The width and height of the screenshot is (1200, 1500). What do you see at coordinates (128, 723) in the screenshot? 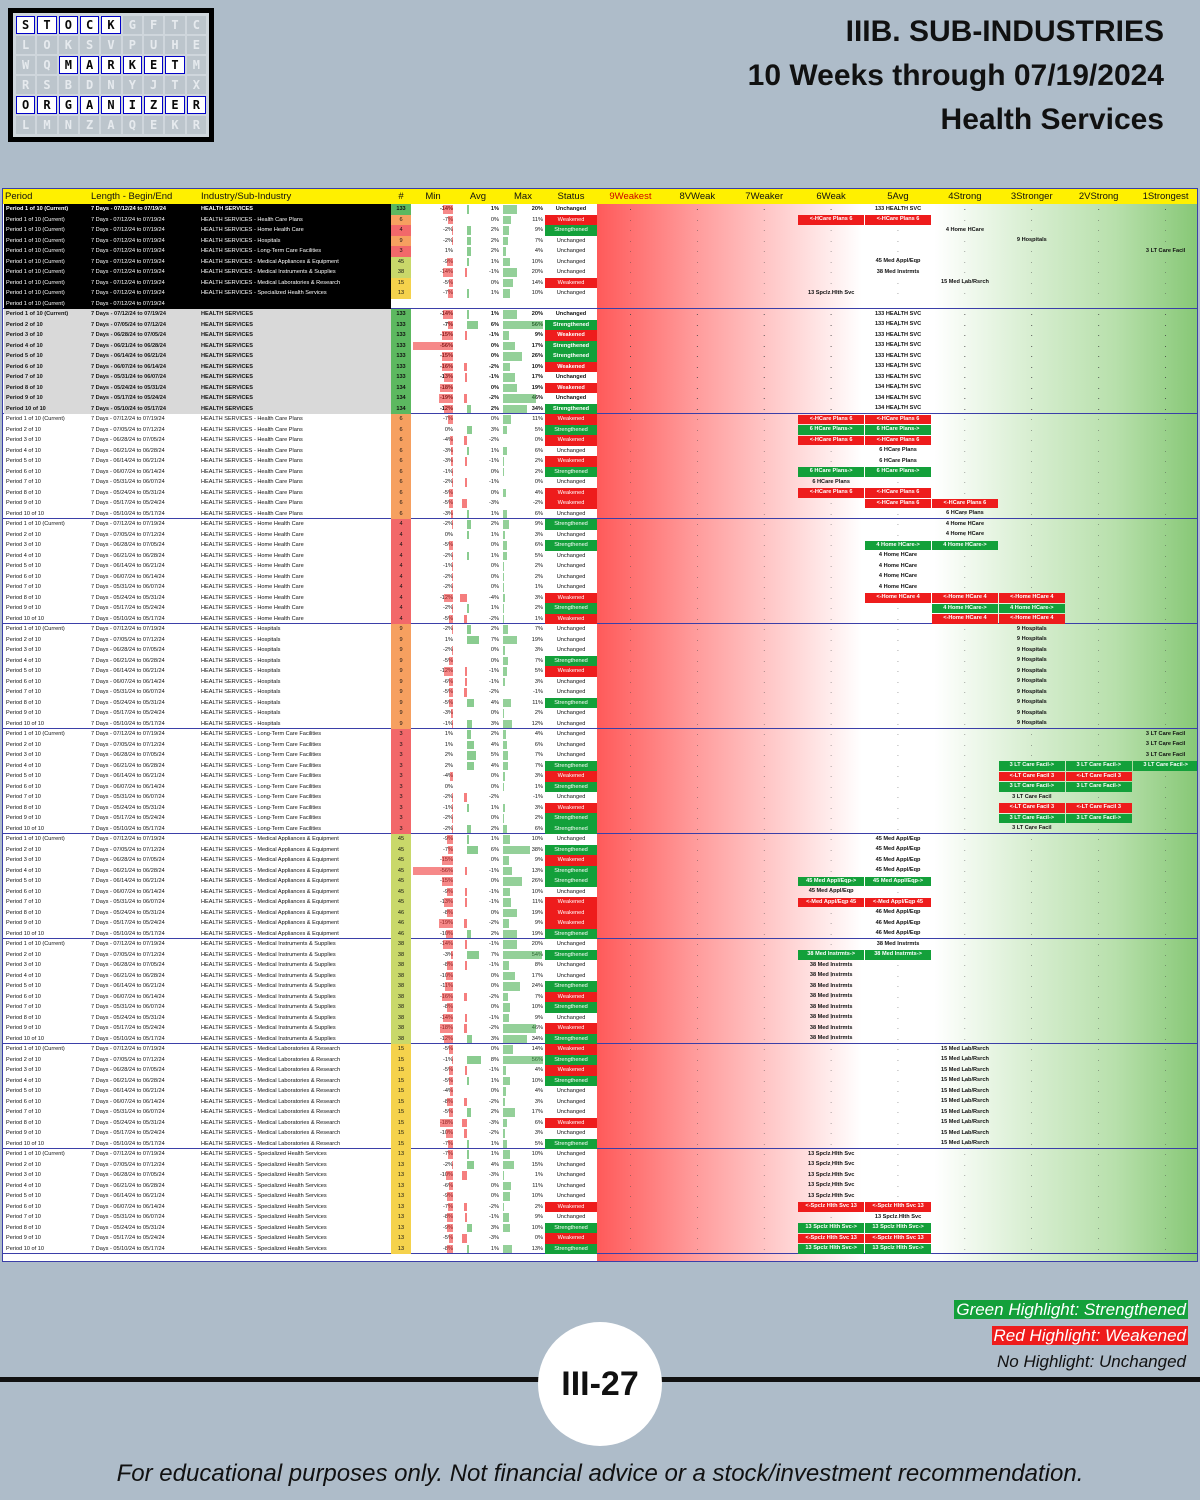
I see `length-cell: 7 Days - 05/10/24 to 05/17/24` at bounding box center [128, 723].